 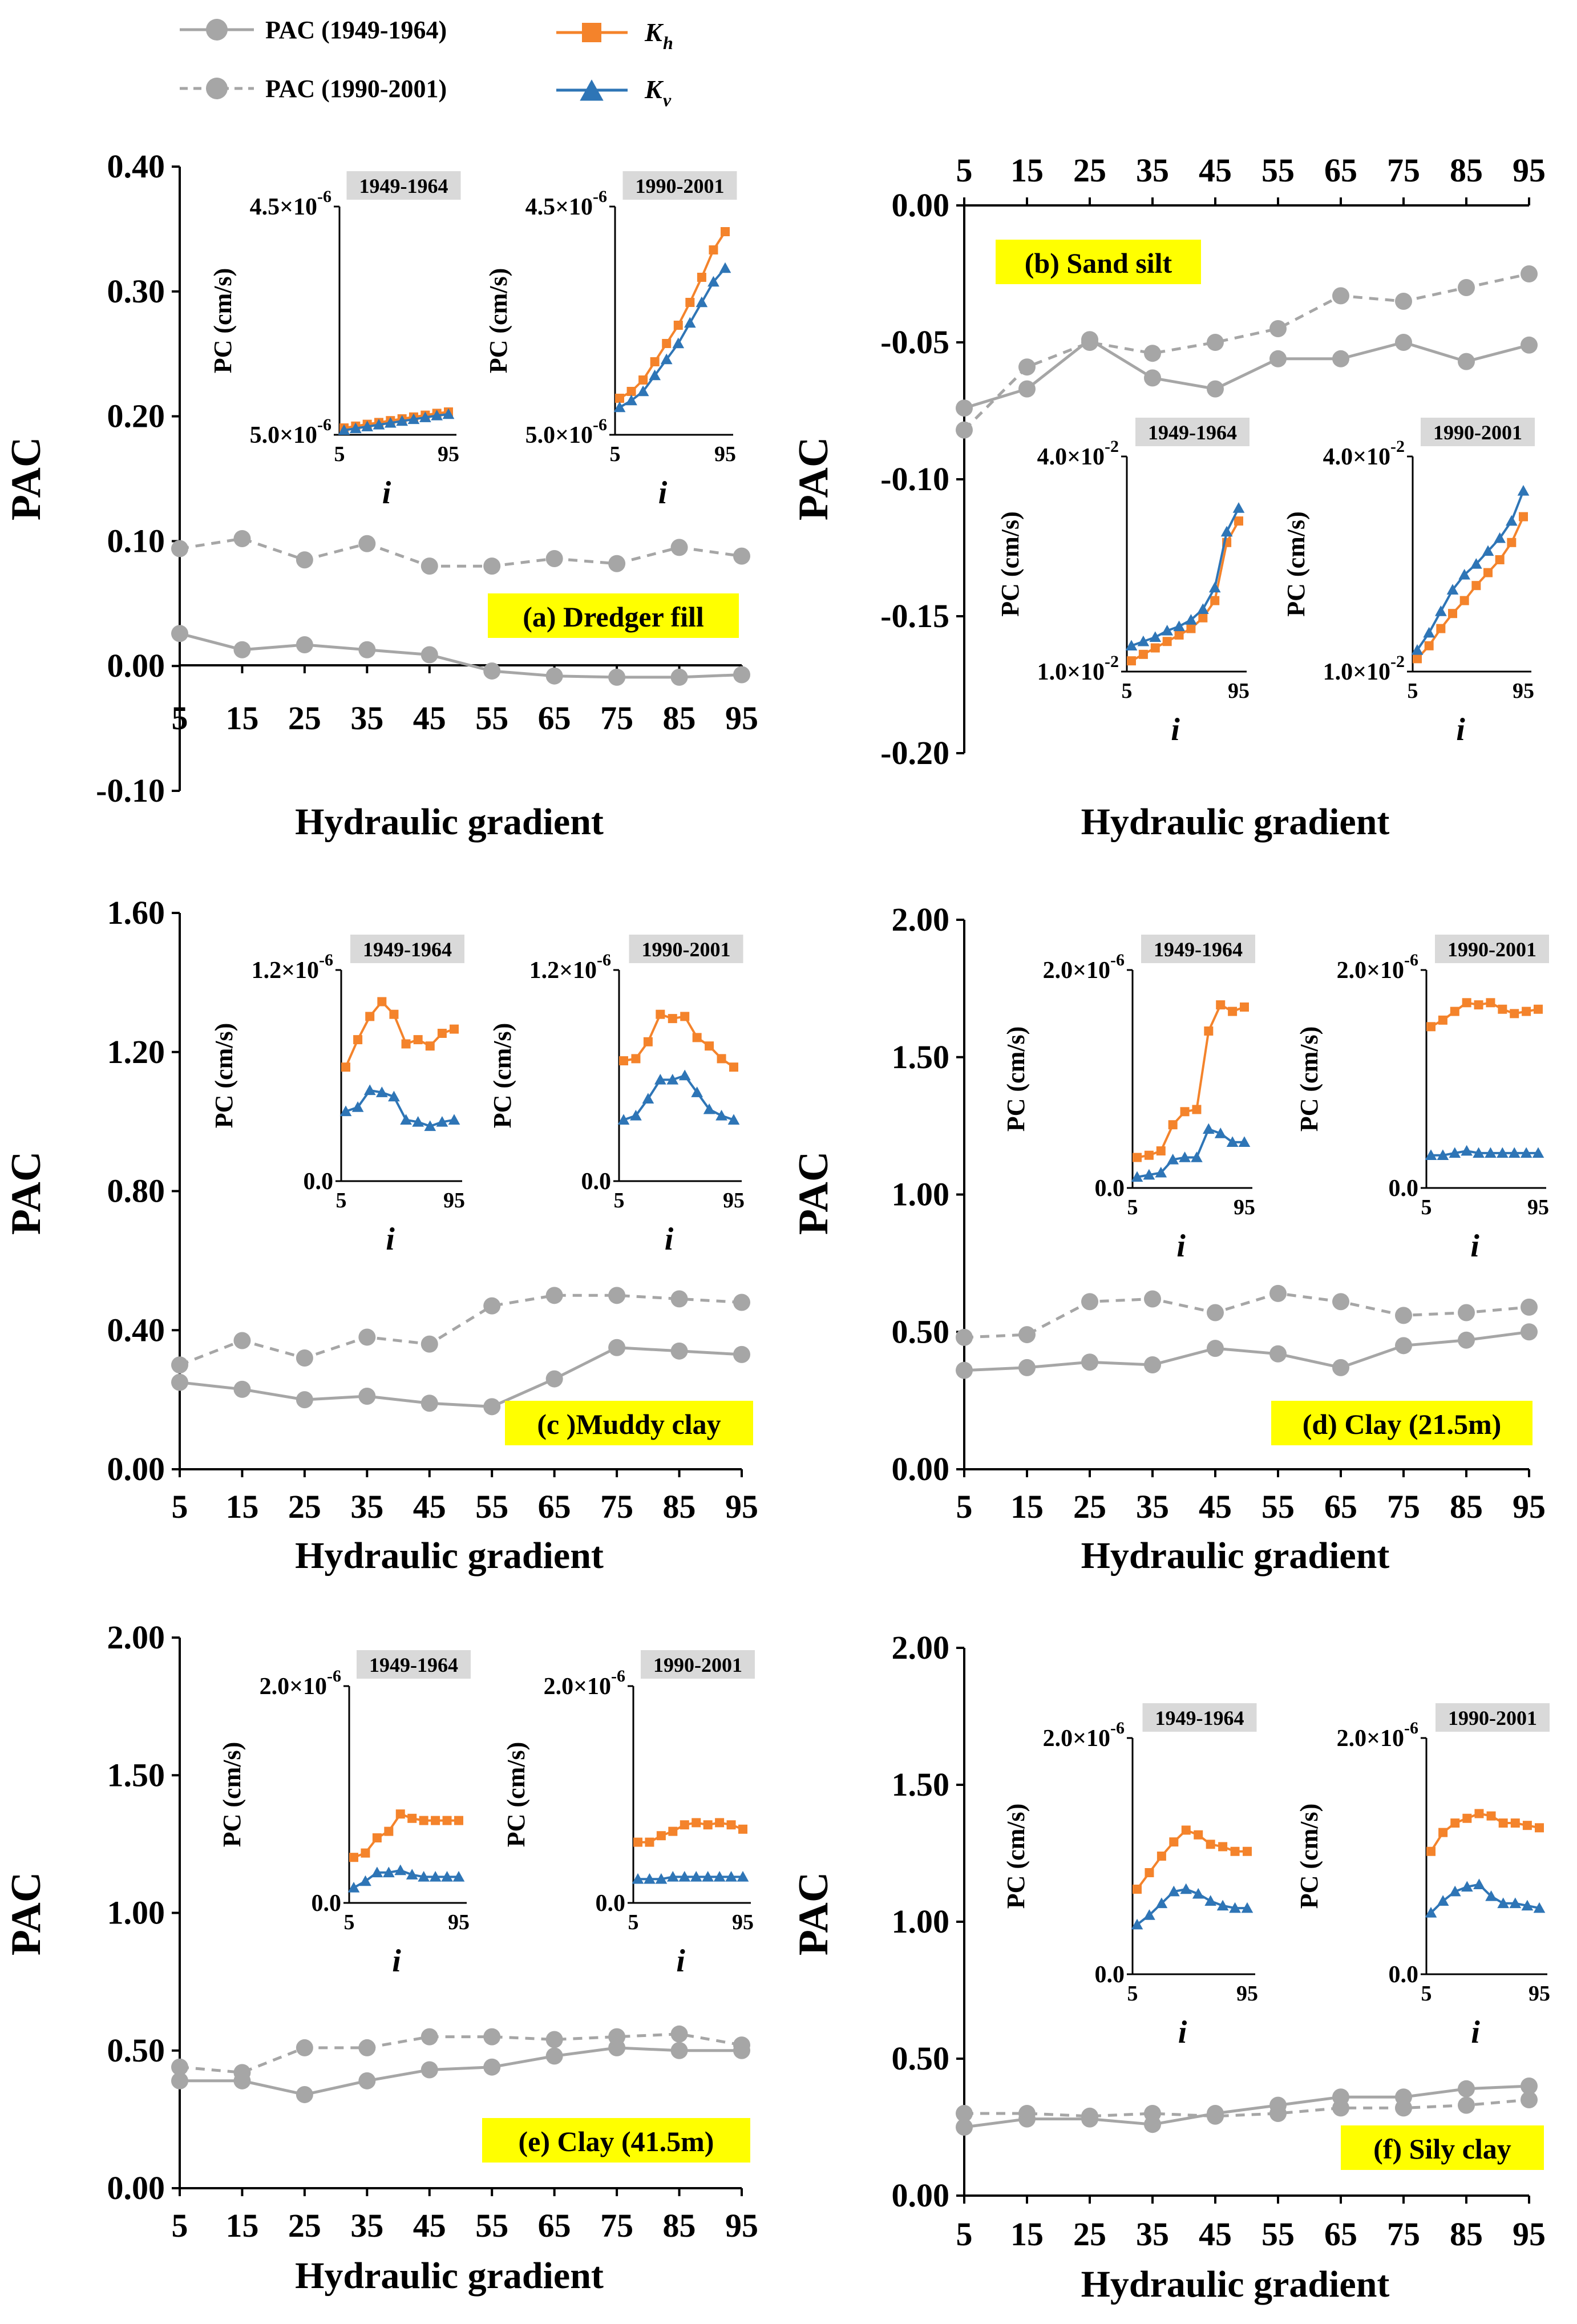 What do you see at coordinates (592, 90) in the screenshot?
I see `legend-marker-kv` at bounding box center [592, 90].